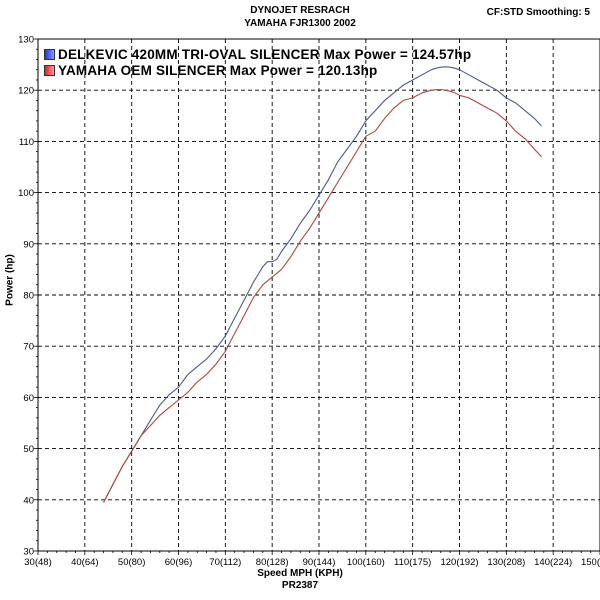 This screenshot has height=600, width=600. I want to click on y-tick-label: 100, so click(26, 193).